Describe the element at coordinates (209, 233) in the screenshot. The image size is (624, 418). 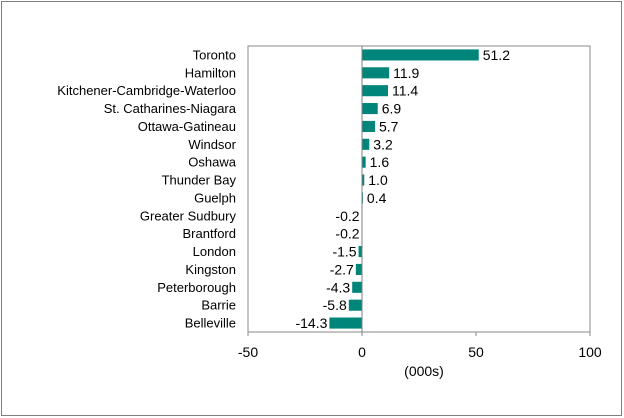
I see `category-label: Brantford` at that location.